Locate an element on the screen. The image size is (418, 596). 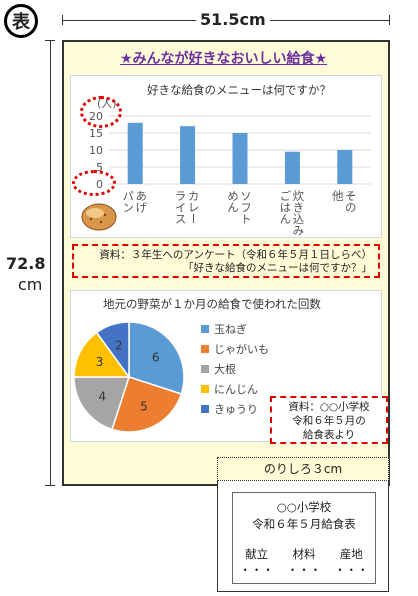
x-tick-label: あげ is located at coordinates (141, 201).